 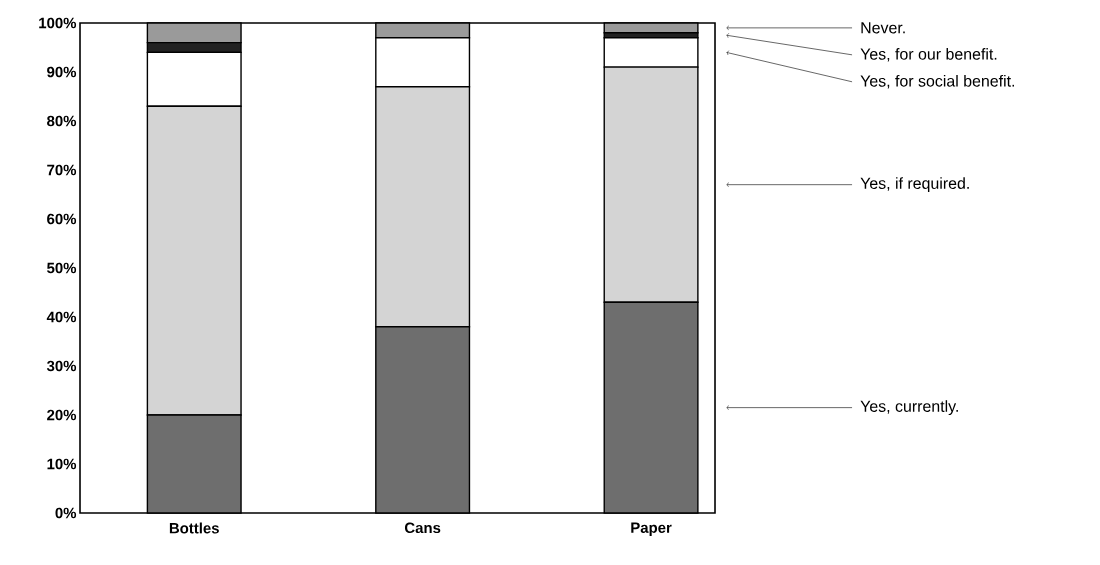 What do you see at coordinates (58, 23) in the screenshot?
I see `y-tick-label: 100%` at bounding box center [58, 23].